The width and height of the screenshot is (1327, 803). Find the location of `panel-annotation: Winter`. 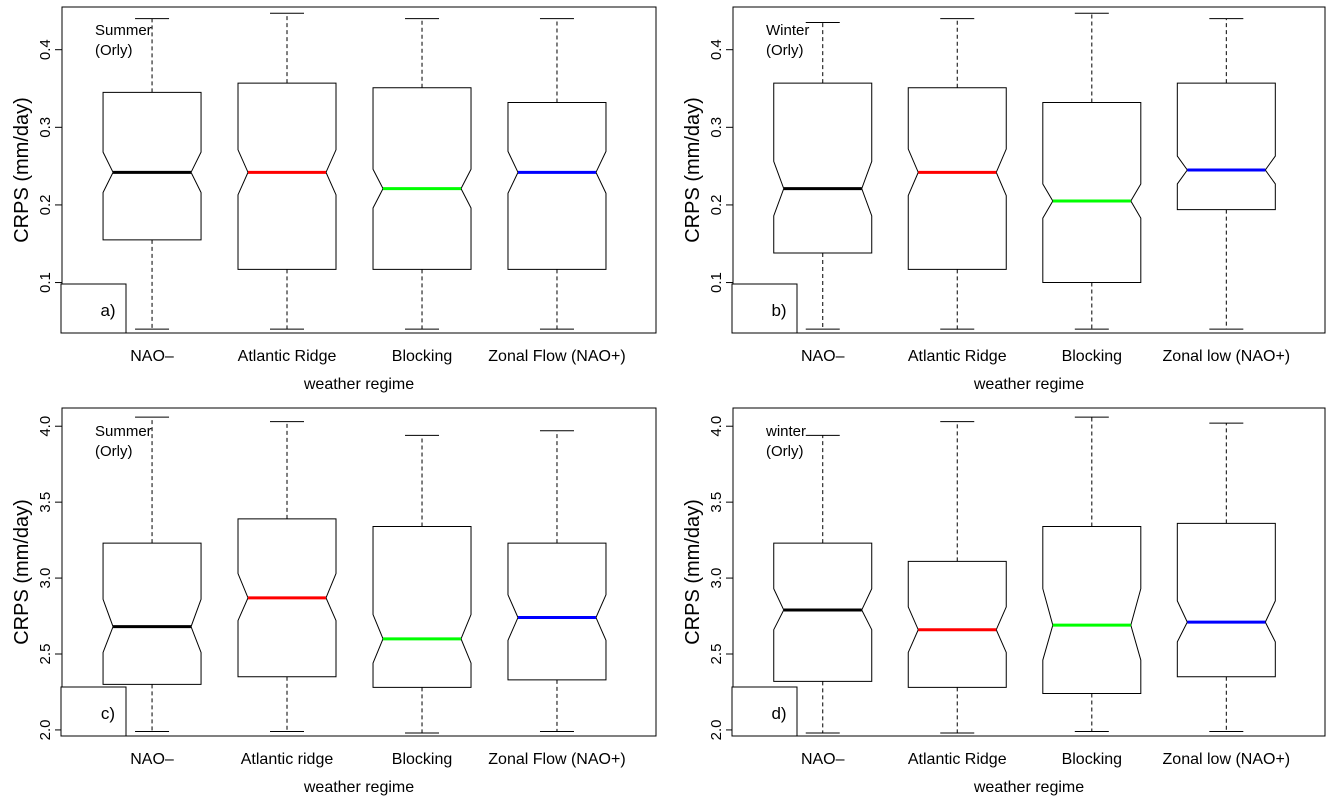

panel-annotation: Winter is located at coordinates (787, 30).